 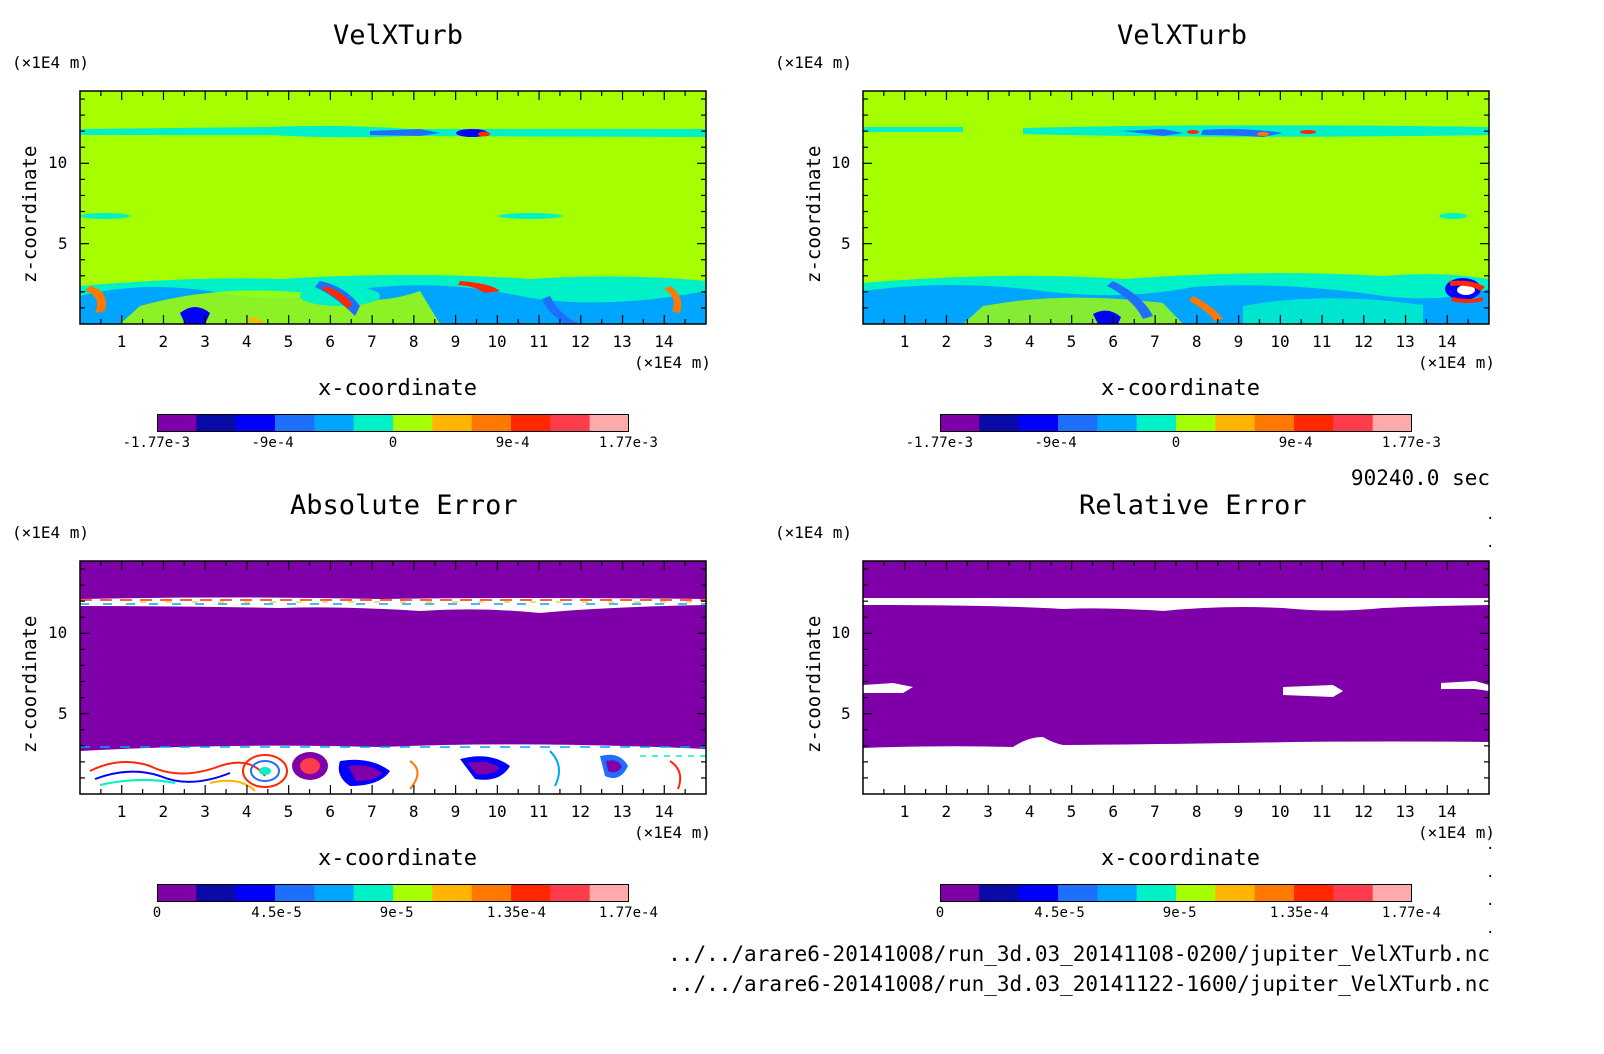 I want to click on colorbar-tick-label: 0, so click(x=940, y=913).